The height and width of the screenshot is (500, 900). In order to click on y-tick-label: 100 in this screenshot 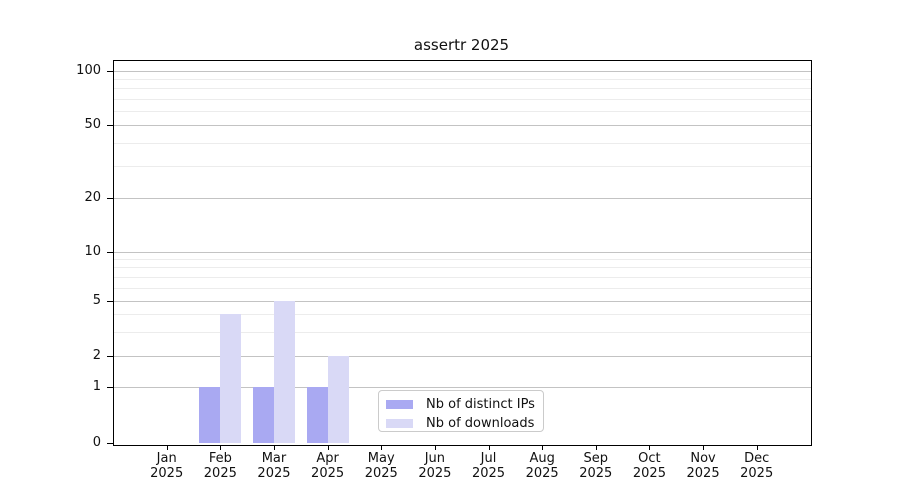, I will do `click(88, 70)`.